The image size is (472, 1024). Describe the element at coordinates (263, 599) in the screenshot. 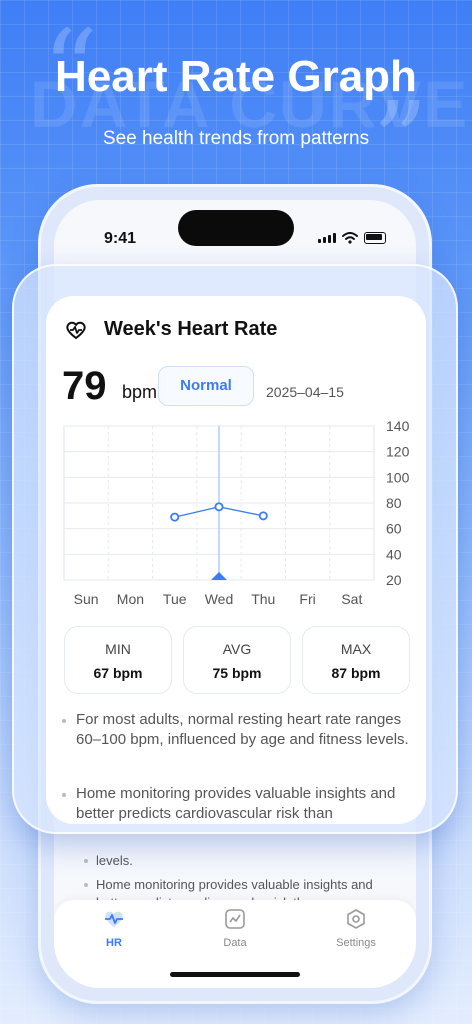

I see `x-tick-label: Thu` at that location.